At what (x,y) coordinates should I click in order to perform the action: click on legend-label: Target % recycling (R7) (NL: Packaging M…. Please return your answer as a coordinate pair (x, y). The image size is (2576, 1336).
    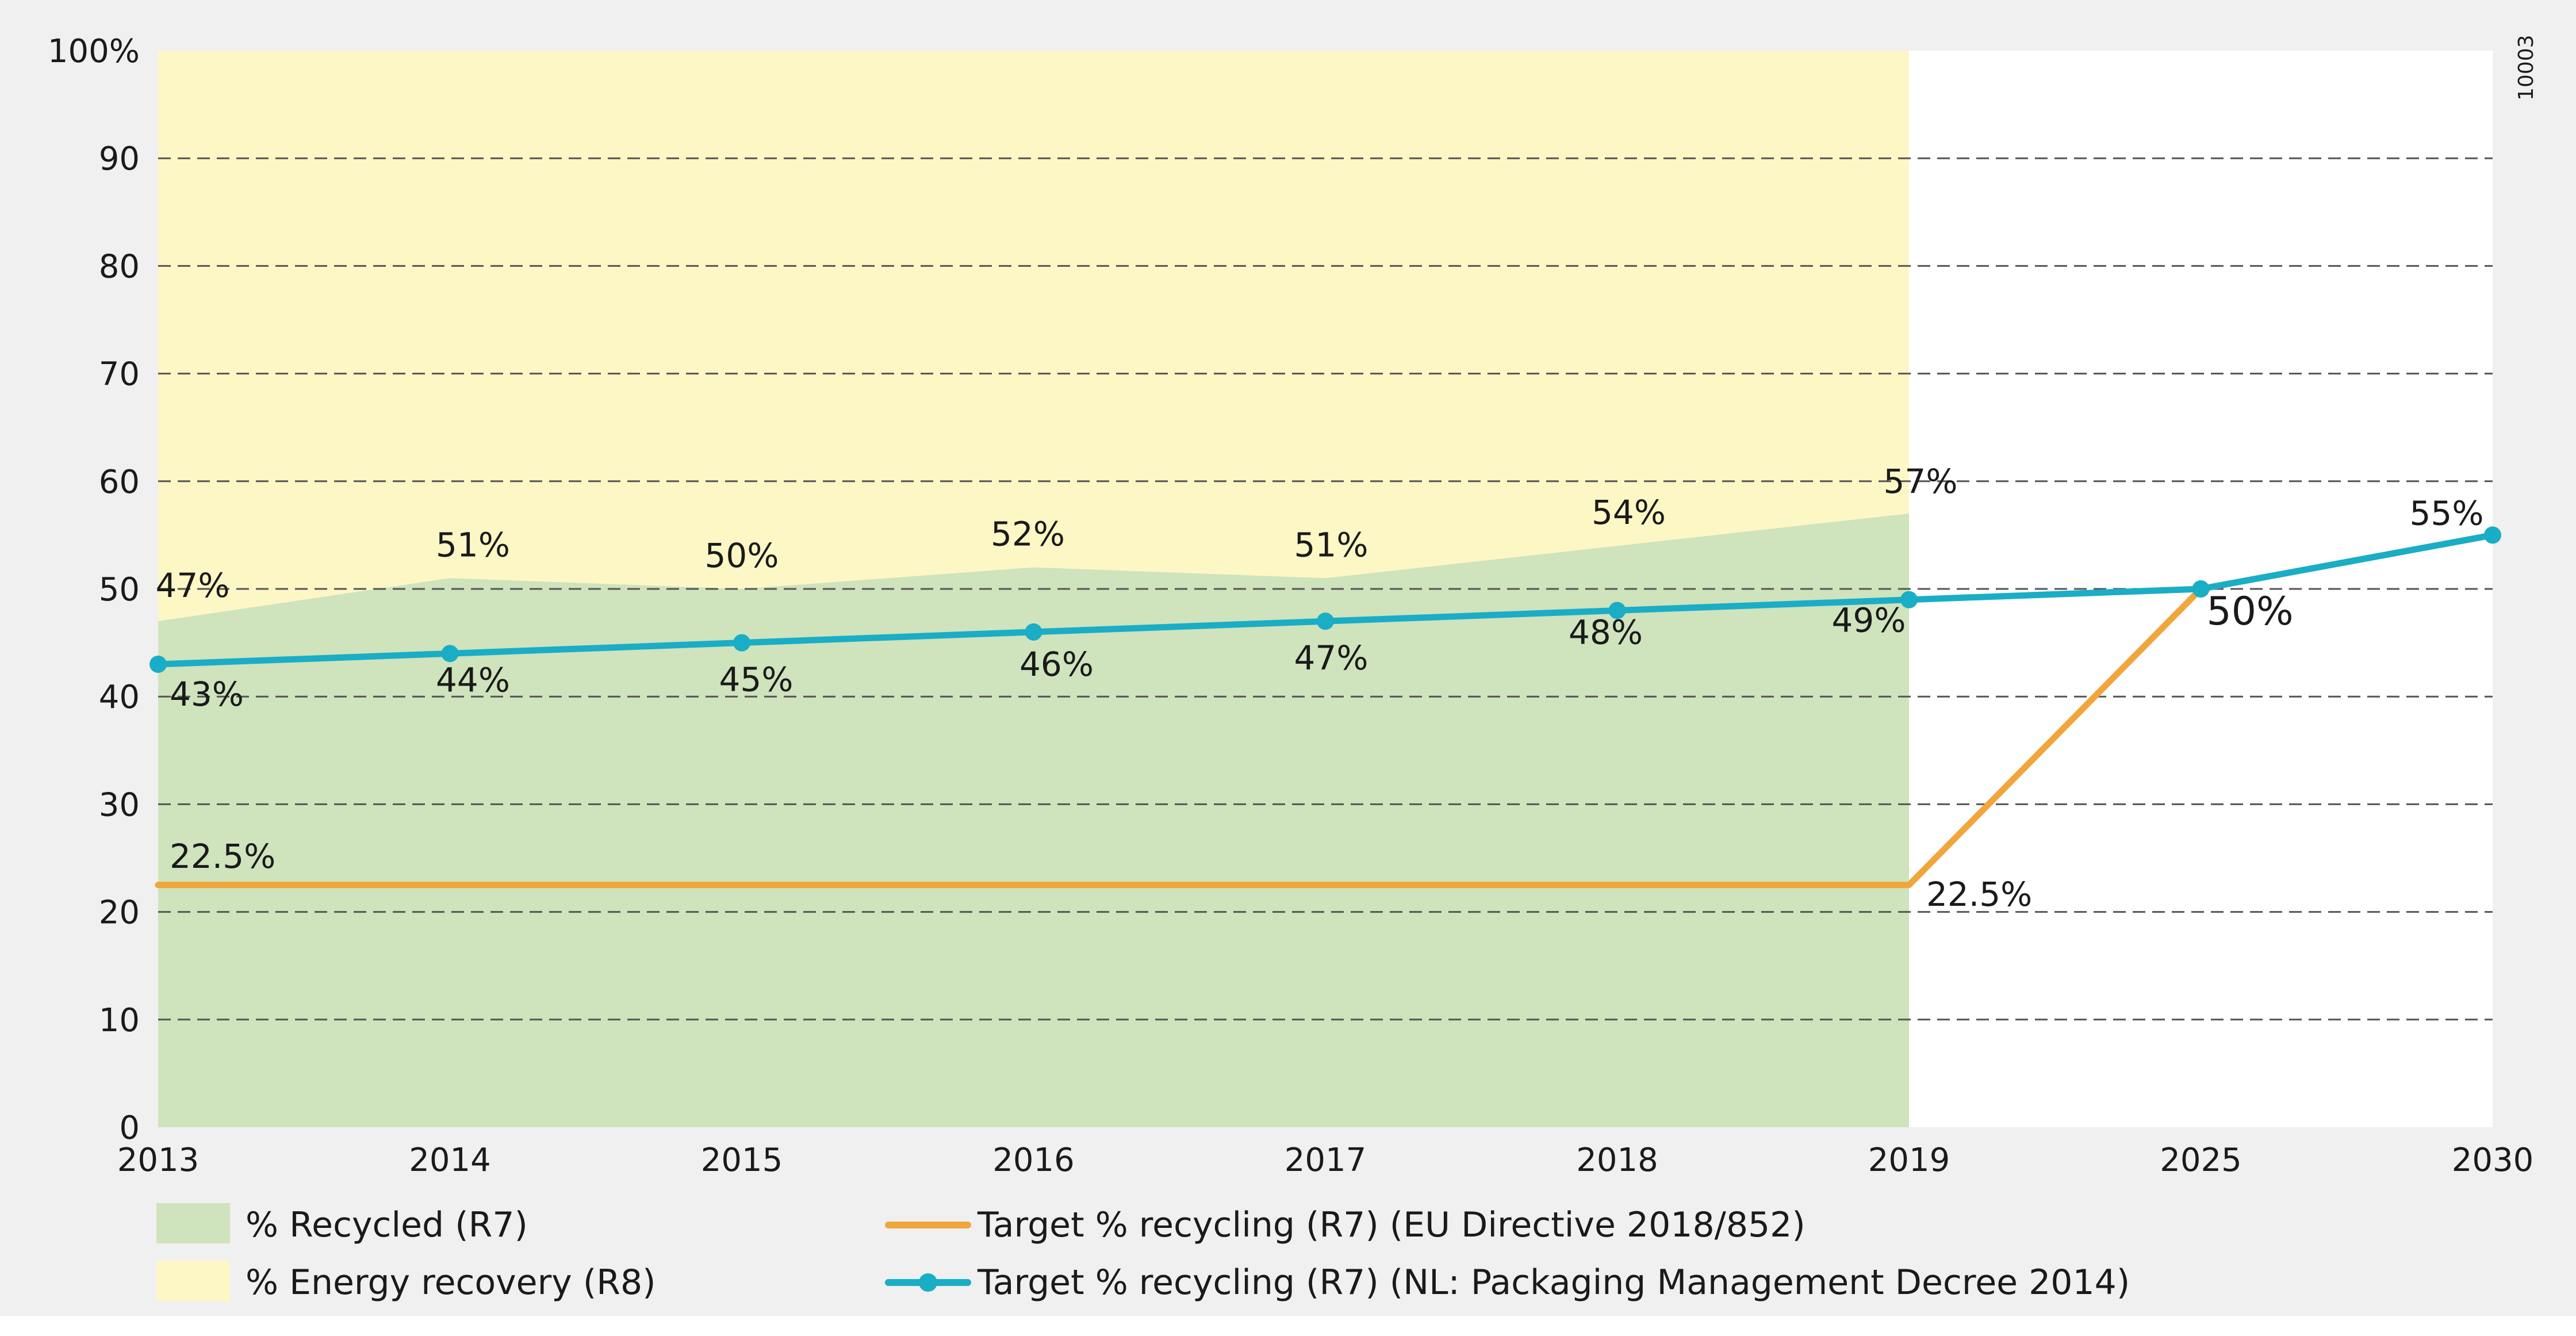
    Looking at the image, I should click on (1553, 1282).